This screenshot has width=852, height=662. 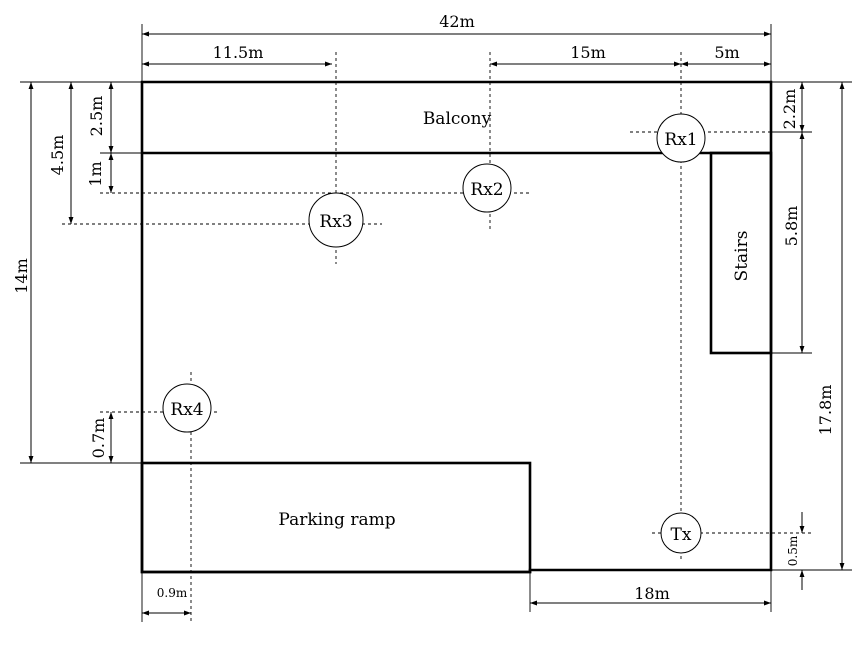 I want to click on tx-label: Tx, so click(x=681, y=535).